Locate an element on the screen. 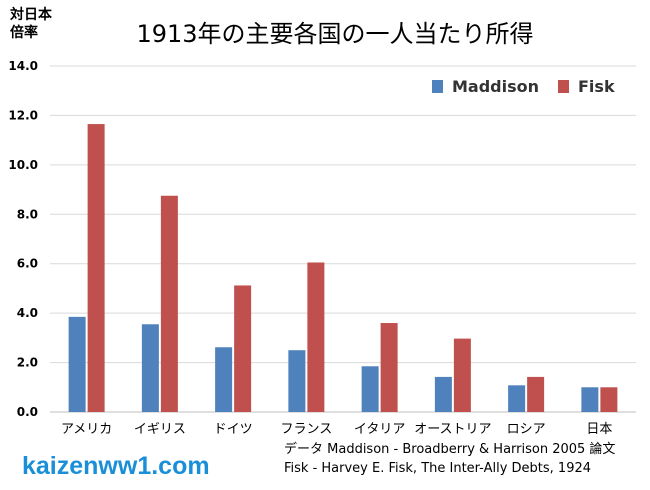  x-tick-label: オーストリア is located at coordinates (452, 429).